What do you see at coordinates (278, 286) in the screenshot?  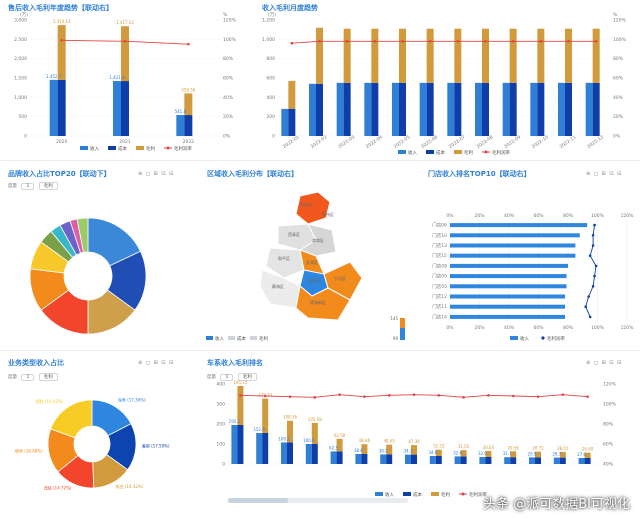 I see `region-label: 静海区` at bounding box center [278, 286].